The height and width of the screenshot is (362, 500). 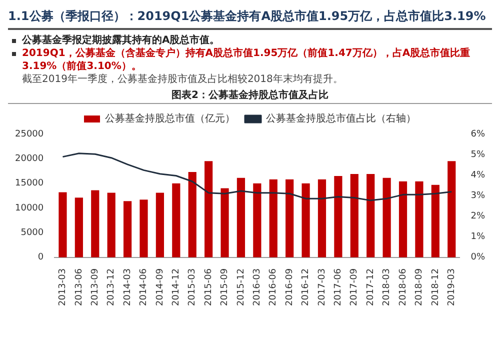 What do you see at coordinates (160, 287) in the screenshot?
I see `x-tick-label: 2014-09` at bounding box center [160, 287].